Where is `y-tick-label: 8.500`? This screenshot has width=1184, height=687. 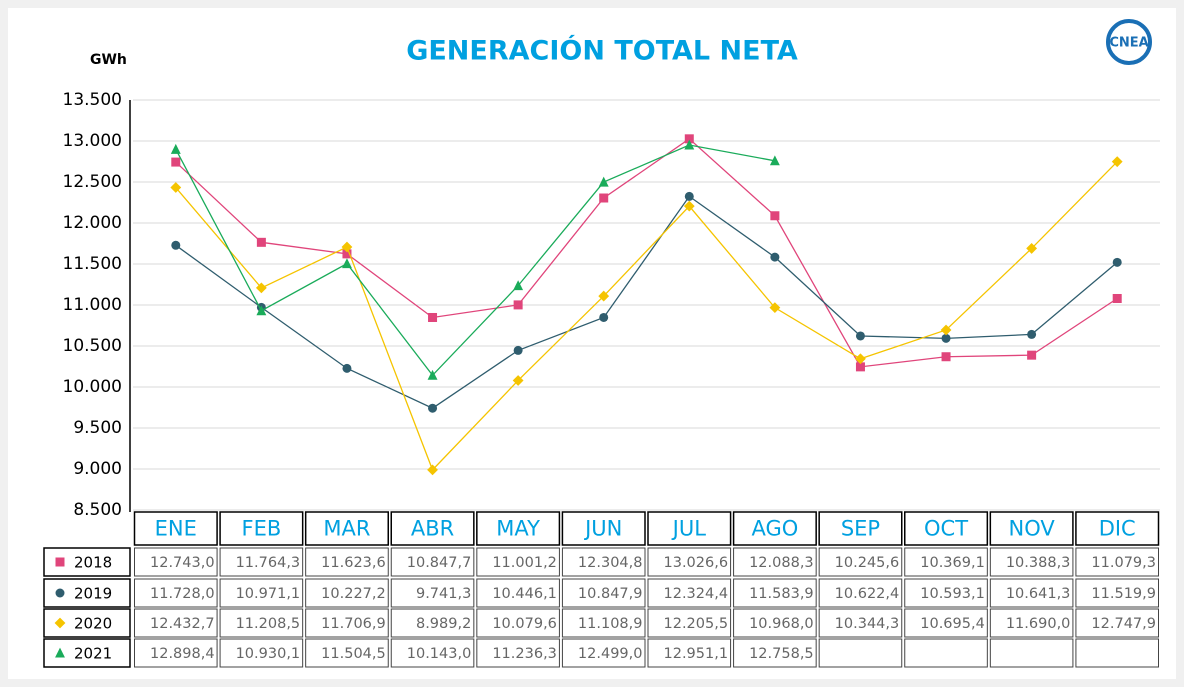 y-tick-label: 8.500 is located at coordinates (97, 510).